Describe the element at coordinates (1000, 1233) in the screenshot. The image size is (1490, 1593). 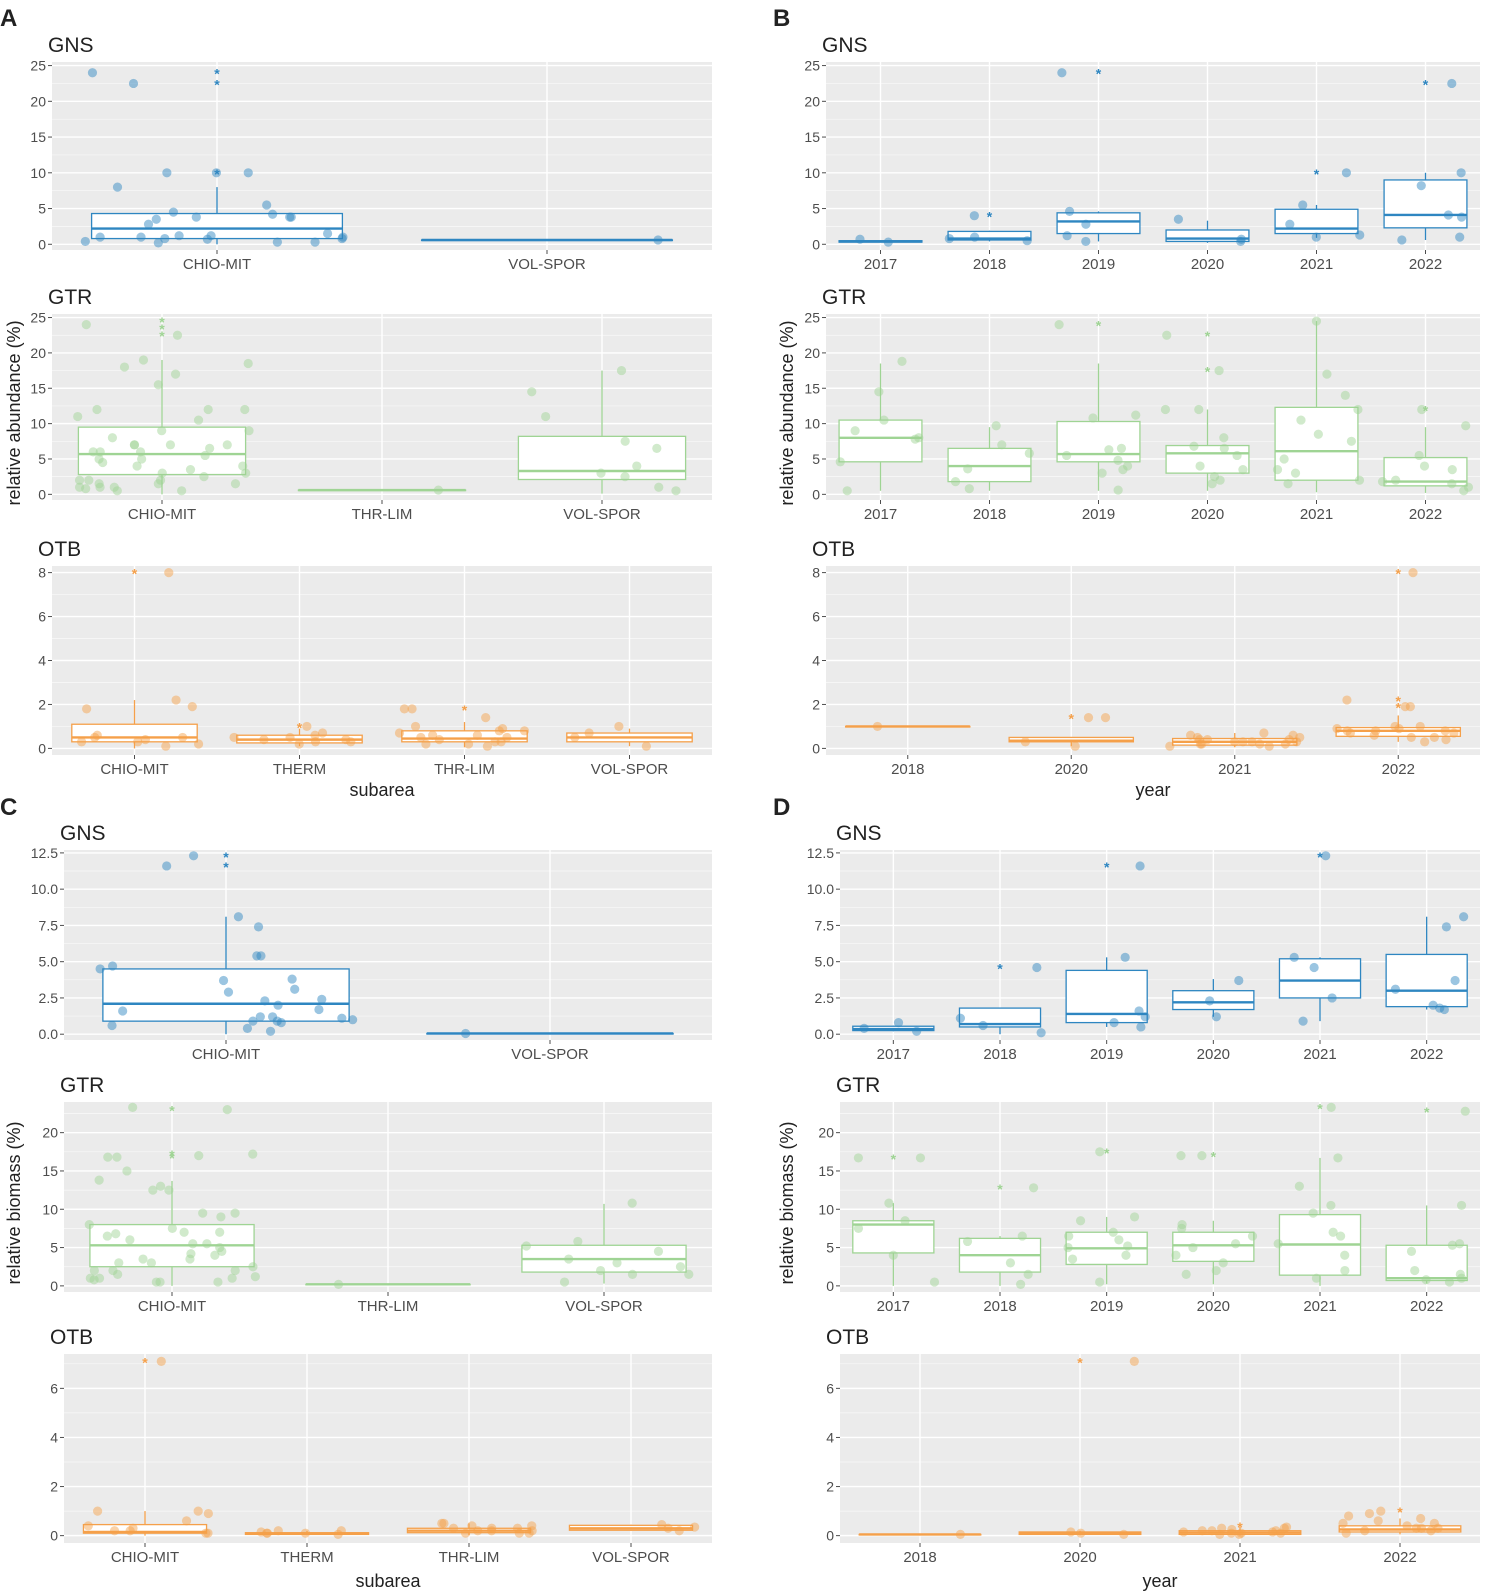
I see `box-2018: *` at that location.